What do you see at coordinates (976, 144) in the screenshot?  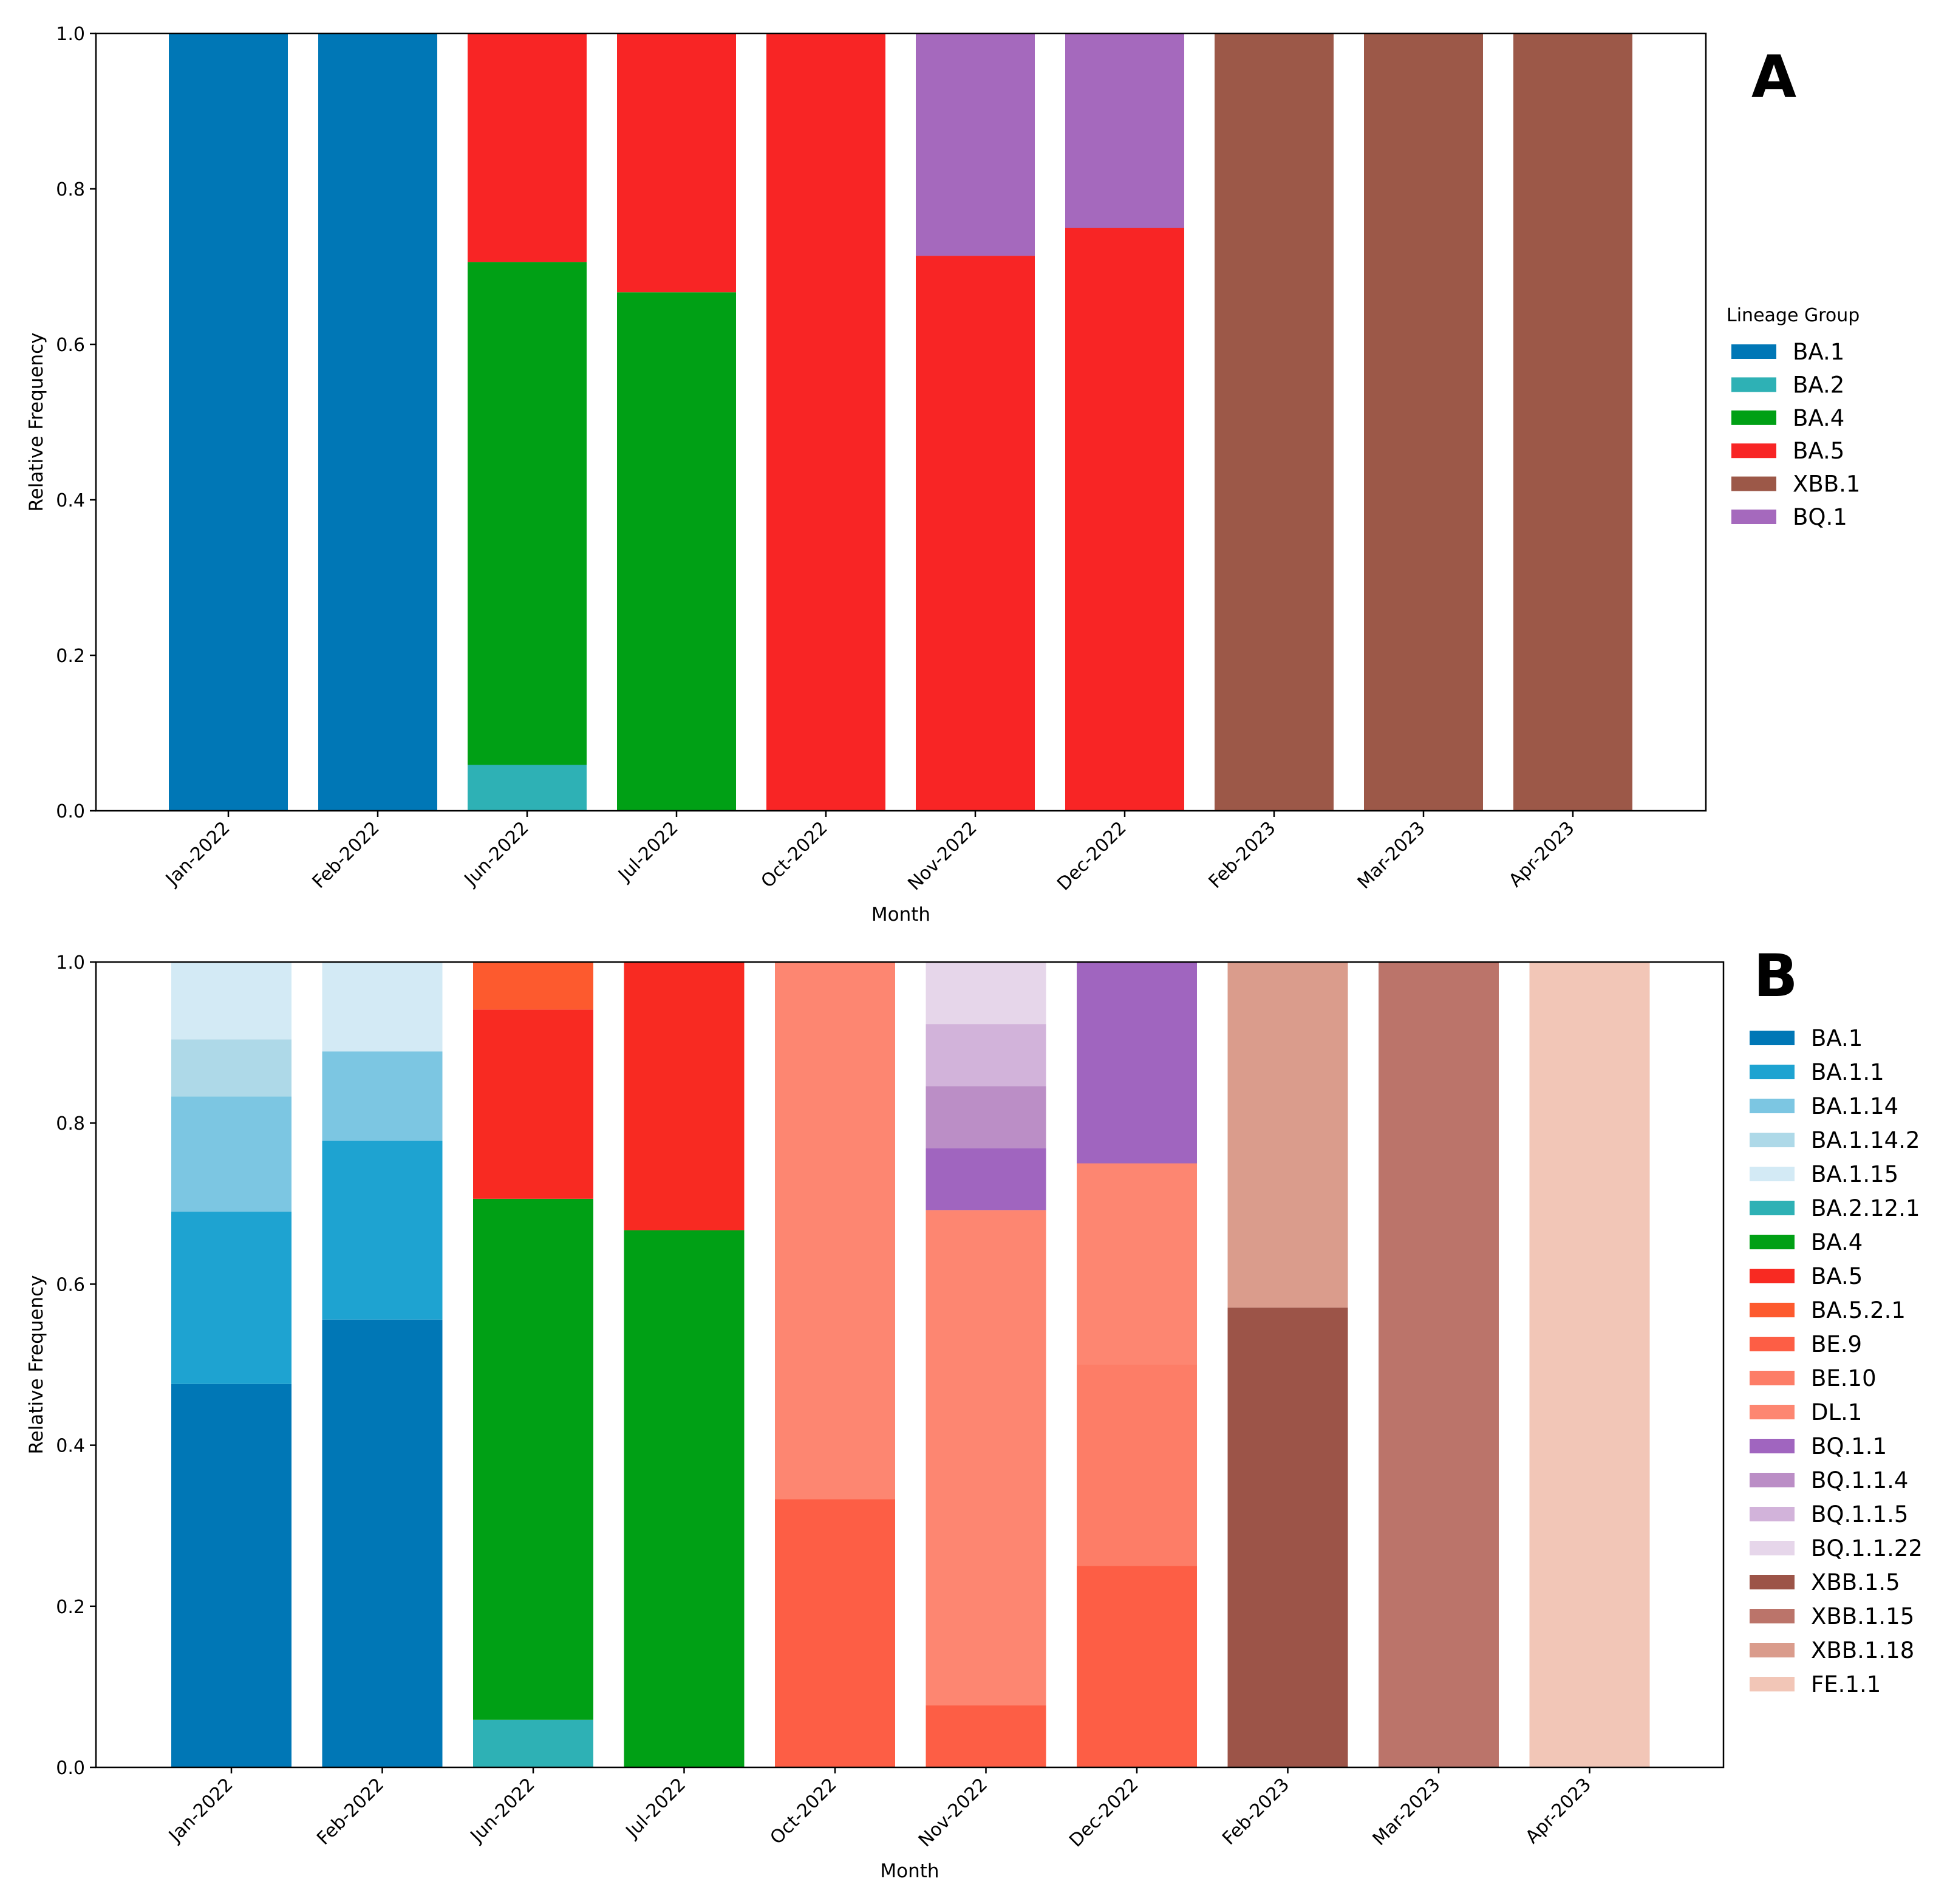 I see `bar-segment-bq-1-nov-2022` at bounding box center [976, 144].